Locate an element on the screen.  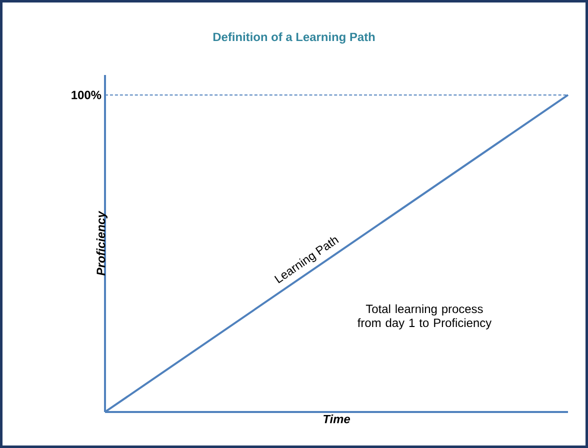
x-axis-title: Time is located at coordinates (337, 419).